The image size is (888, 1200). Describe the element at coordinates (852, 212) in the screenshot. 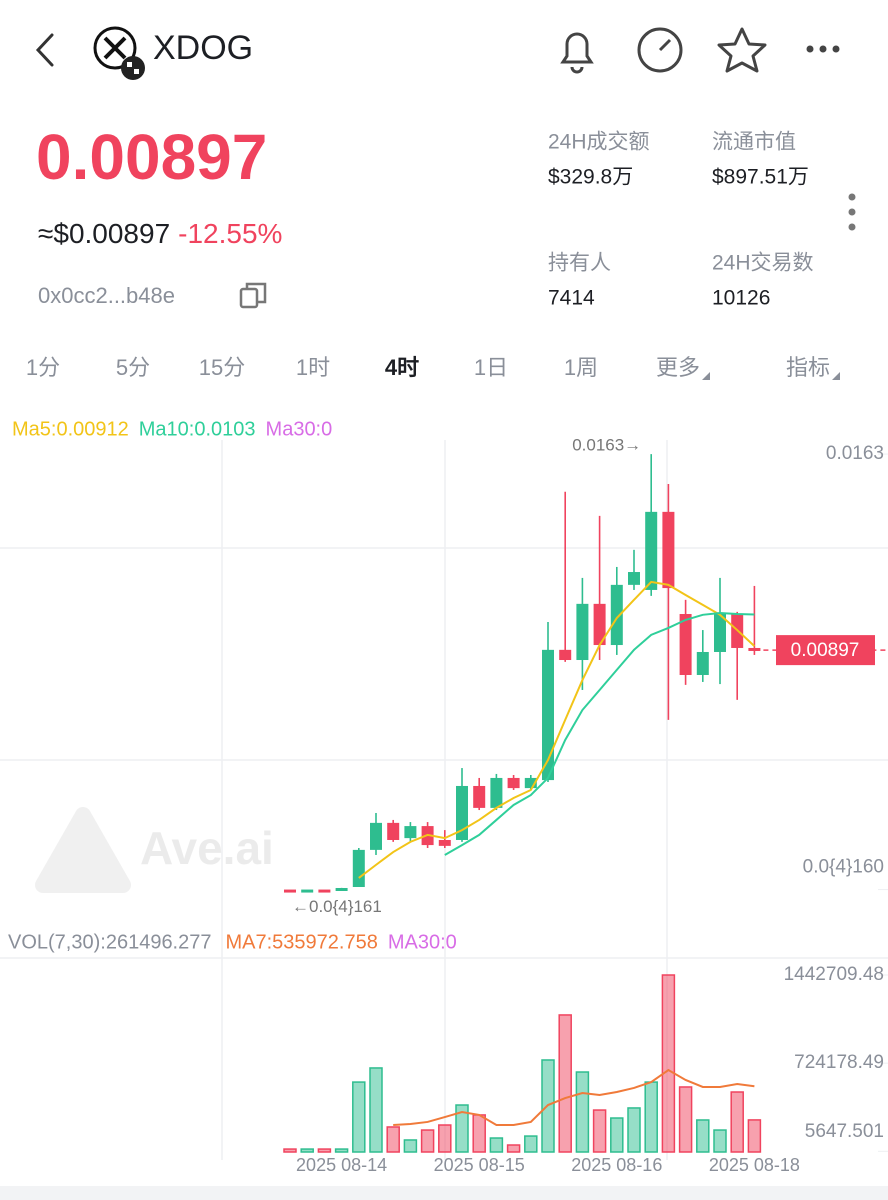

I see `stats-more` at that location.